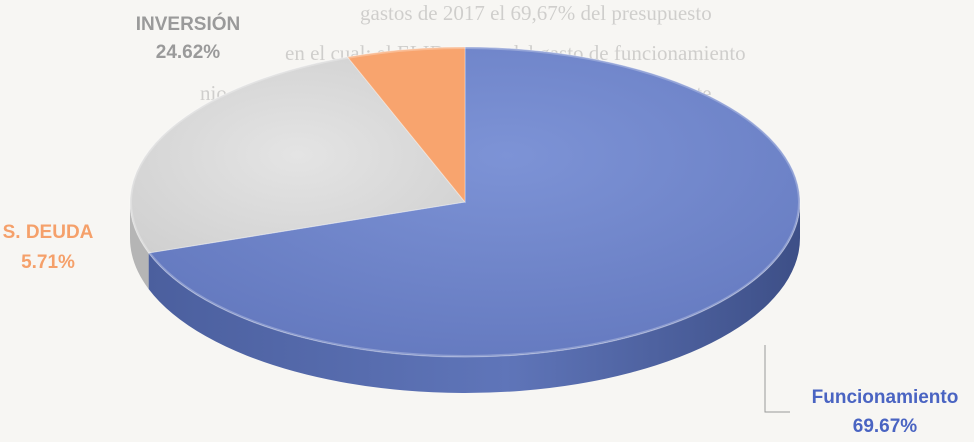 The width and height of the screenshot is (974, 442). Describe the element at coordinates (139, 245) in the screenshot. I see `pie-slice-side` at that location.